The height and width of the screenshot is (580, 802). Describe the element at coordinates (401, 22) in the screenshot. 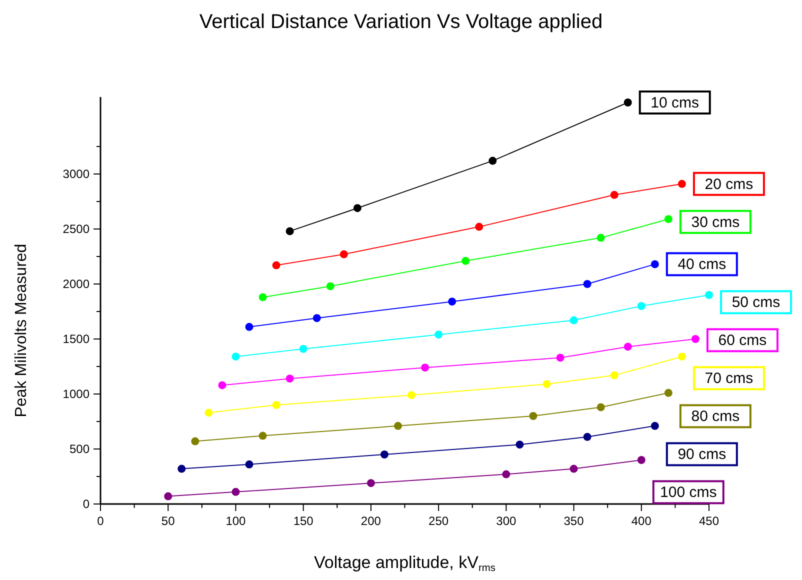

I see `chart-title: Vertical Distance Variation Vs Voltage applied` at that location.